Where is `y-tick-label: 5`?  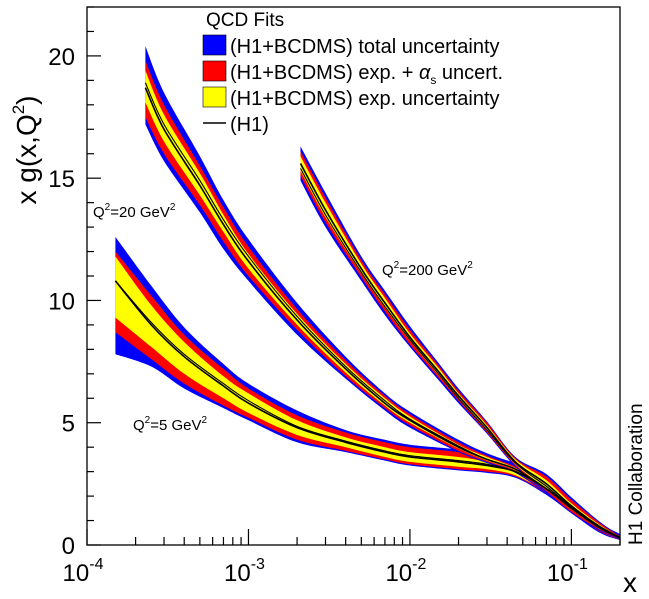
y-tick-label: 5 is located at coordinates (68, 424).